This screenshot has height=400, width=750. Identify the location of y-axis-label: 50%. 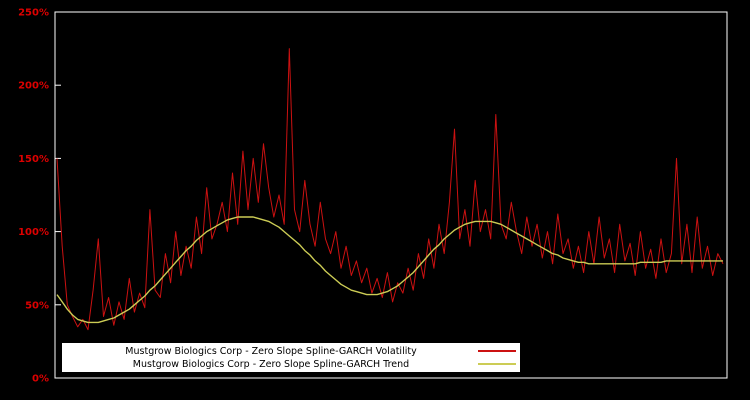
(37, 305).